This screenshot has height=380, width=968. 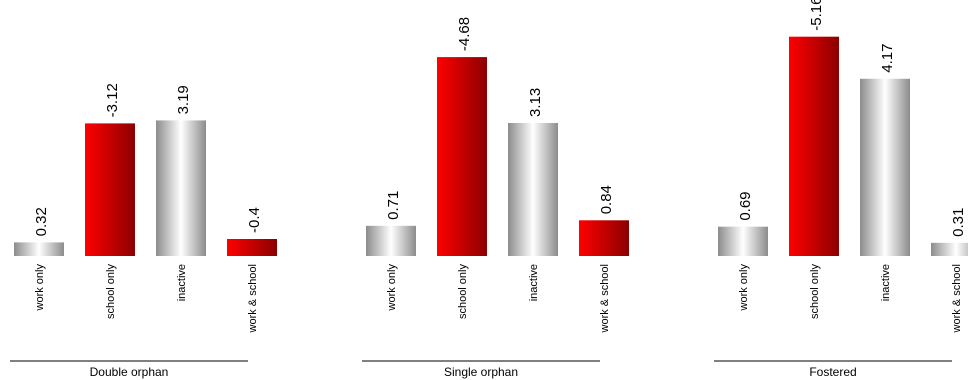 I want to click on value-label-2-0: 0.69, so click(x=745, y=205).